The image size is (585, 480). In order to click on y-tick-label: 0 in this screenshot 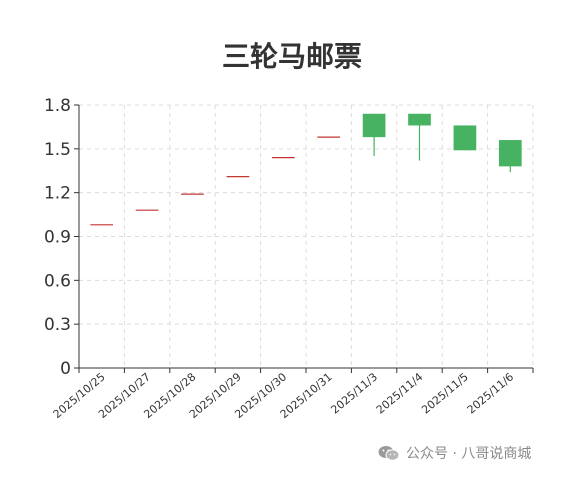, I will do `click(65, 369)`.